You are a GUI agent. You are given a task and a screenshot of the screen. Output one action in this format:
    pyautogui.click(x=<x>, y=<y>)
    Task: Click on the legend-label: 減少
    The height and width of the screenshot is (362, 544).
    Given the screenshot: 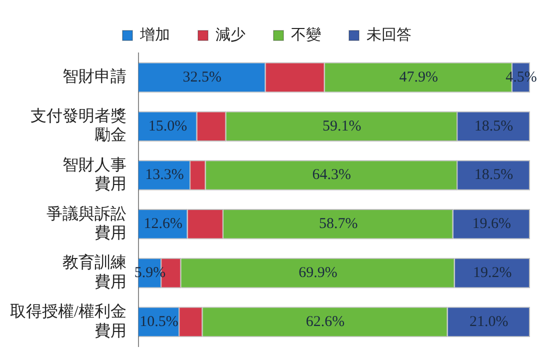 What is the action you would take?
    pyautogui.click(x=231, y=35)
    